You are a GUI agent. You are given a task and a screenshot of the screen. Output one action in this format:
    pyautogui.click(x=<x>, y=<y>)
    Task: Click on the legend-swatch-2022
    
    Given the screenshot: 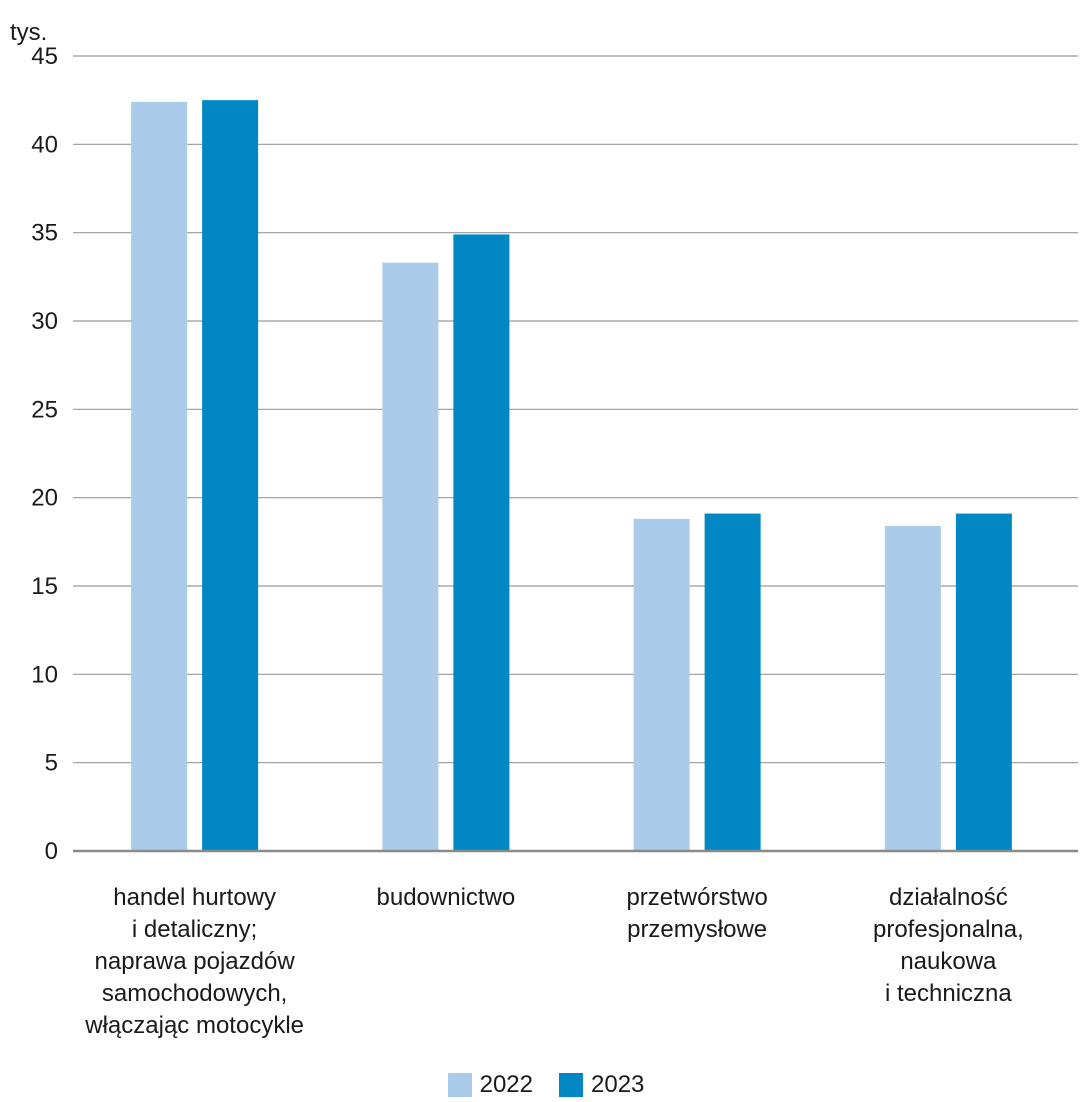 What is the action you would take?
    pyautogui.click(x=459, y=1085)
    